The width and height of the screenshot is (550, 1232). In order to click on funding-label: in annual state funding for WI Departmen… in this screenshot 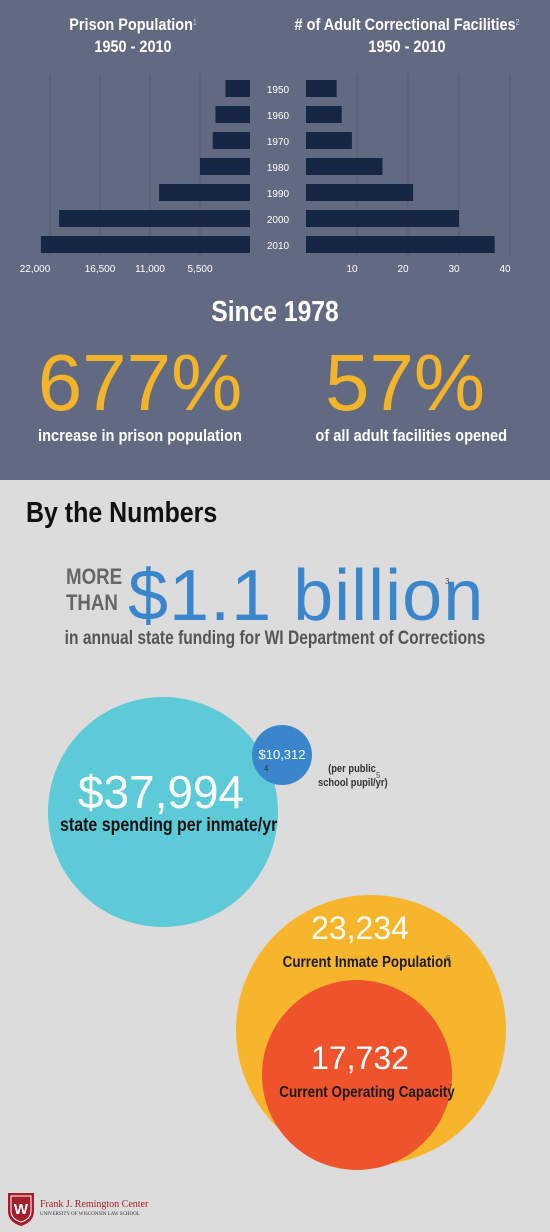, I will do `click(275, 638)`.